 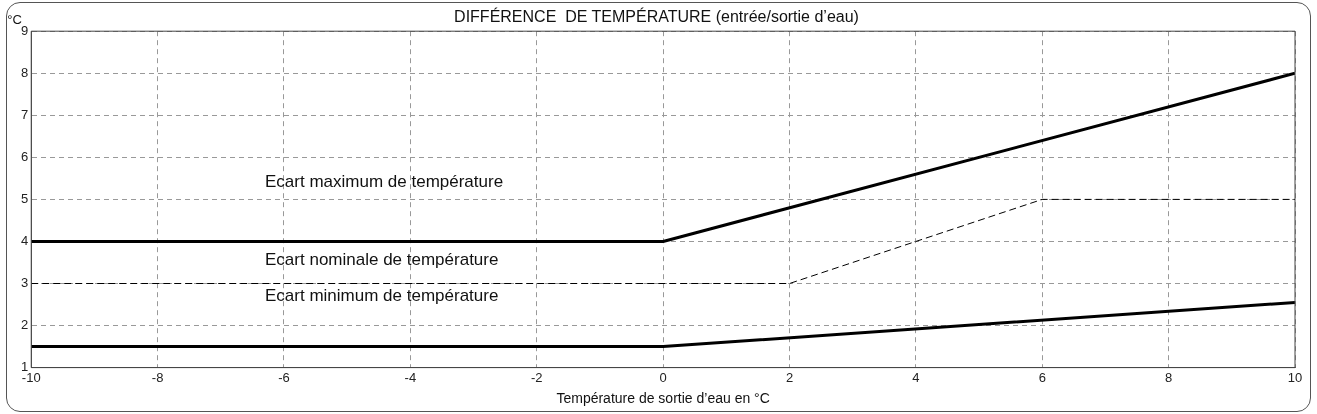 What do you see at coordinates (656, 16) in the screenshot?
I see `chart-title: DIFFÉRENCE DE TEMPÉRATURE (entrée/sortie d’eau)` at bounding box center [656, 16].